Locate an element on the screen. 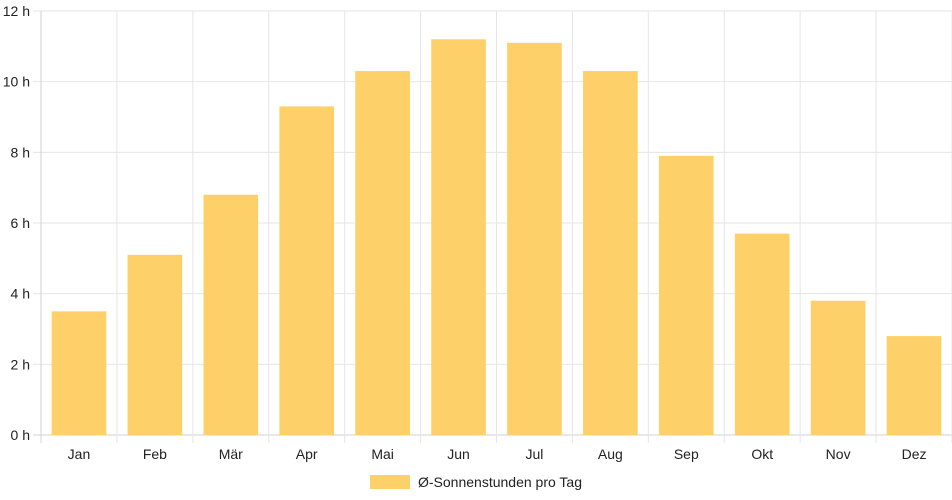  legend: Ø-Sonnenstunden pro Tag is located at coordinates (476, 482).